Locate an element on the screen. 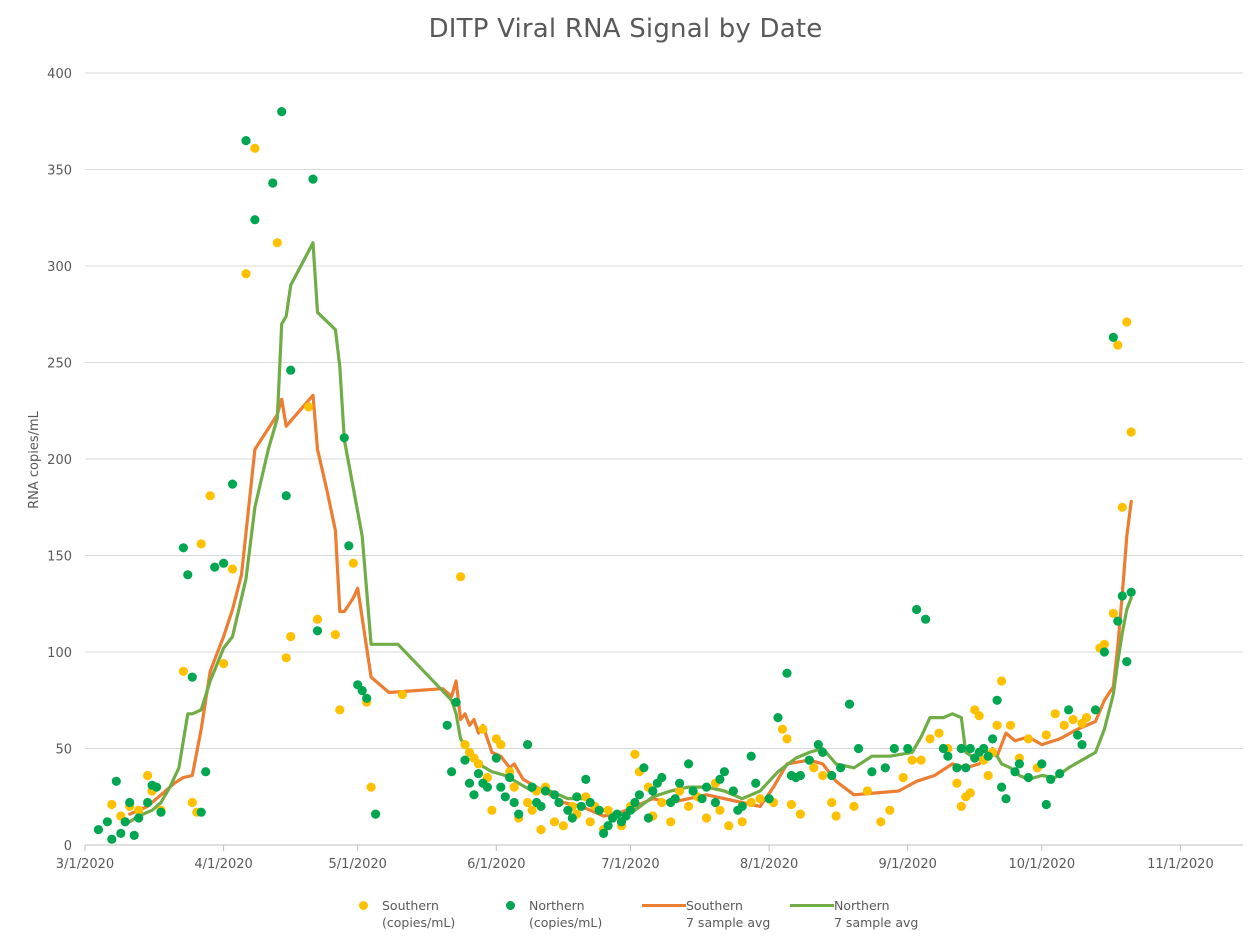 This screenshot has height=946, width=1251. y-tick-label: 150 is located at coordinates (59, 557).